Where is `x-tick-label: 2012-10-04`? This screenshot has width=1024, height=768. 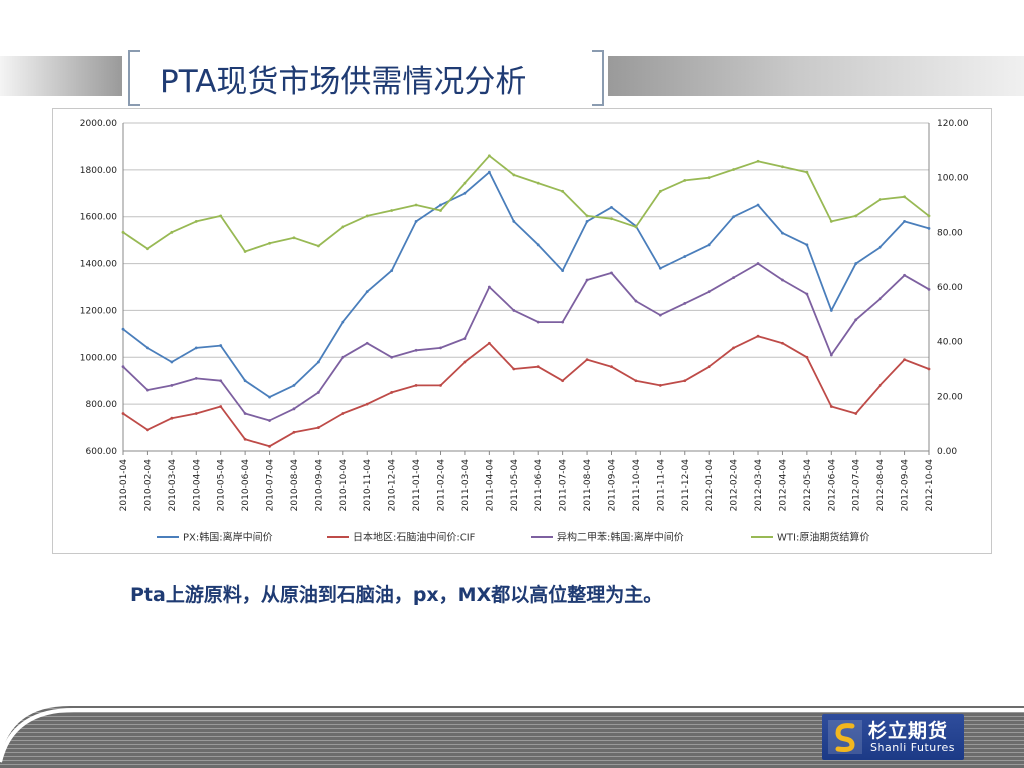 x-tick-label: 2012-10-04 is located at coordinates (930, 485).